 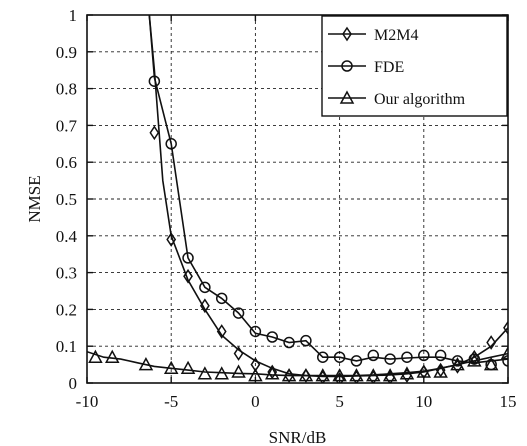 I want to click on legend-label: FDE, so click(x=389, y=67).